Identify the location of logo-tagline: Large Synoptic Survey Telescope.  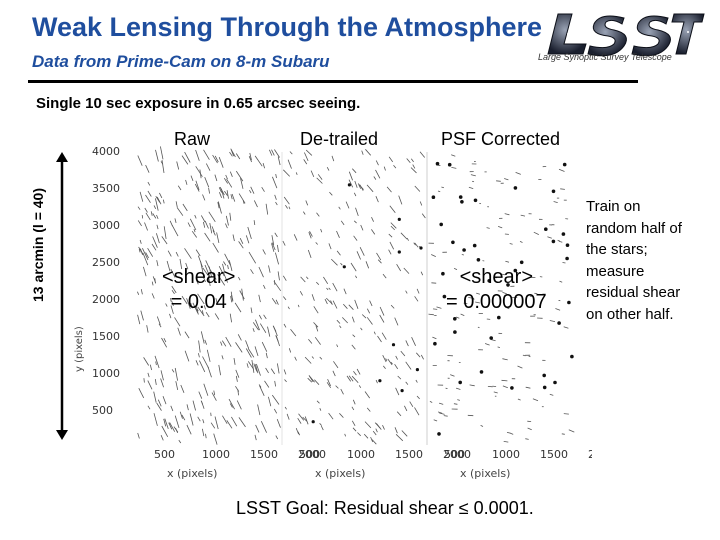
(605, 57).